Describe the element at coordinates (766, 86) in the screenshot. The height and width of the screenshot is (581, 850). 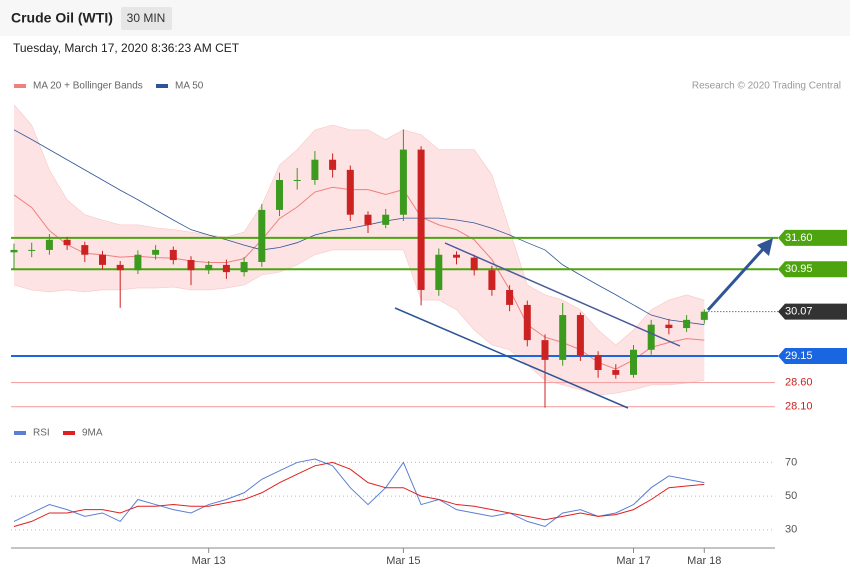
I see `credit: Research © 2020 Trading Central` at that location.